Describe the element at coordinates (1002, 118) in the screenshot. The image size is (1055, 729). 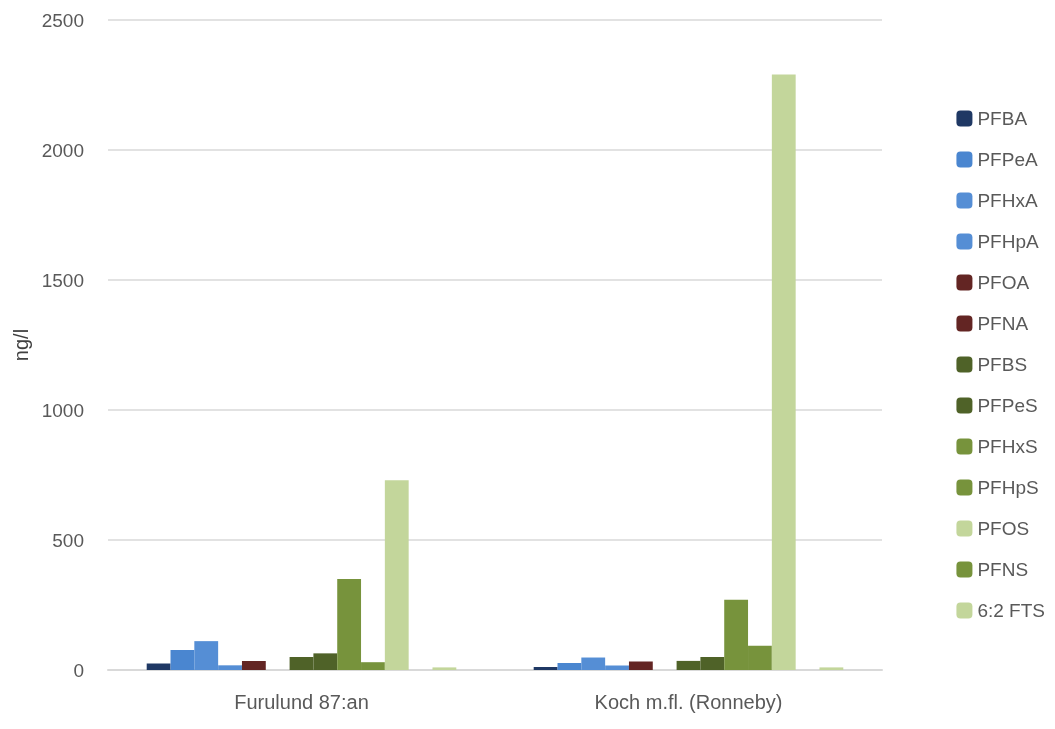
I see `legend-label: PFBA` at that location.